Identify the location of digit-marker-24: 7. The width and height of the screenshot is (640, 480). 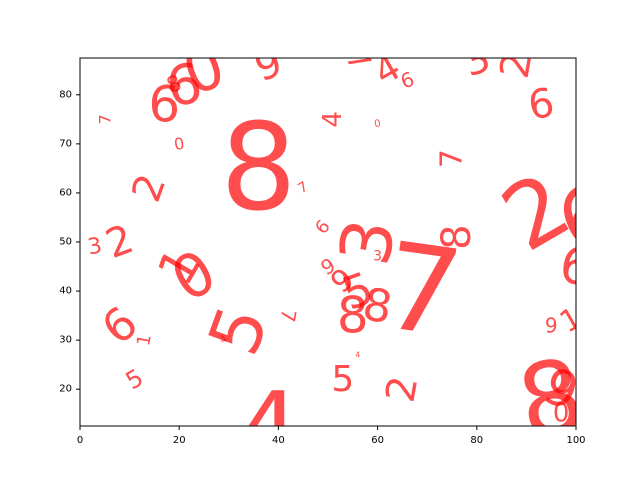
(452, 158).